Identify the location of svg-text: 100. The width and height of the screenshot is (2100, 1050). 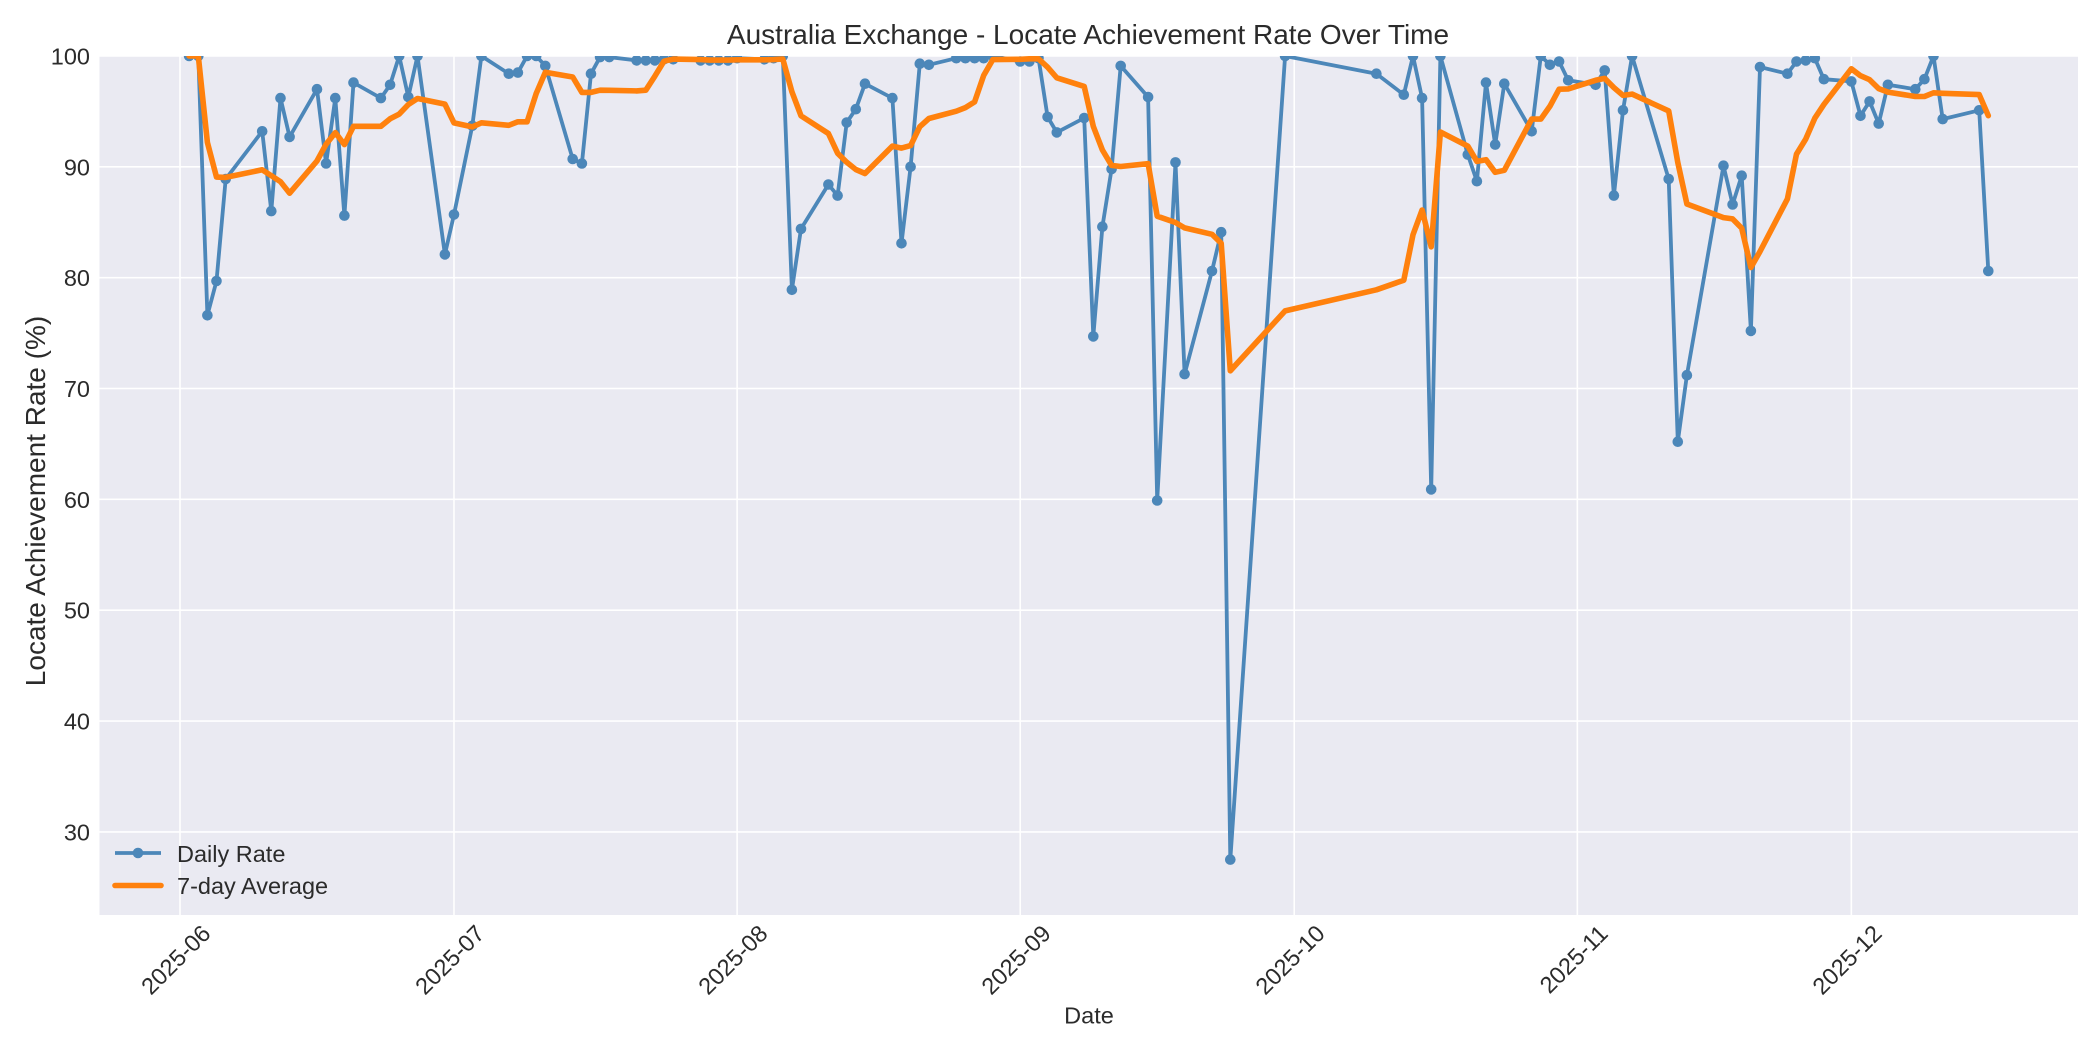
(70, 57).